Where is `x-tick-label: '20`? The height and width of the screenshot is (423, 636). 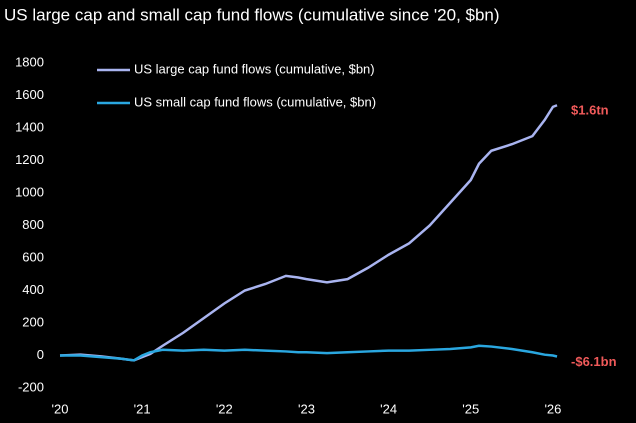
x-tick-label: '20 is located at coordinates (60, 408).